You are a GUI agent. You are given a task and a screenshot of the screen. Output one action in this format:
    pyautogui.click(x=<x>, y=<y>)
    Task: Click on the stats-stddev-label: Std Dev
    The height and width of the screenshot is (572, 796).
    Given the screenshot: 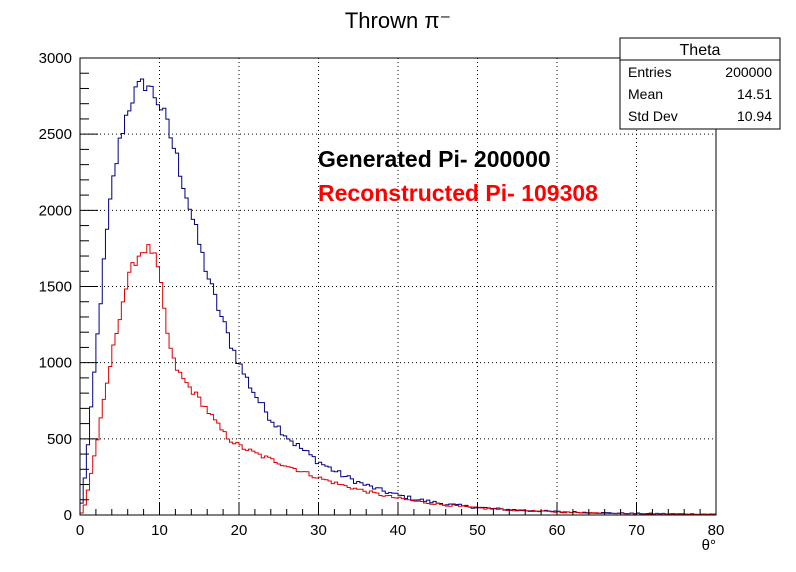 What is the action you would take?
    pyautogui.click(x=653, y=116)
    